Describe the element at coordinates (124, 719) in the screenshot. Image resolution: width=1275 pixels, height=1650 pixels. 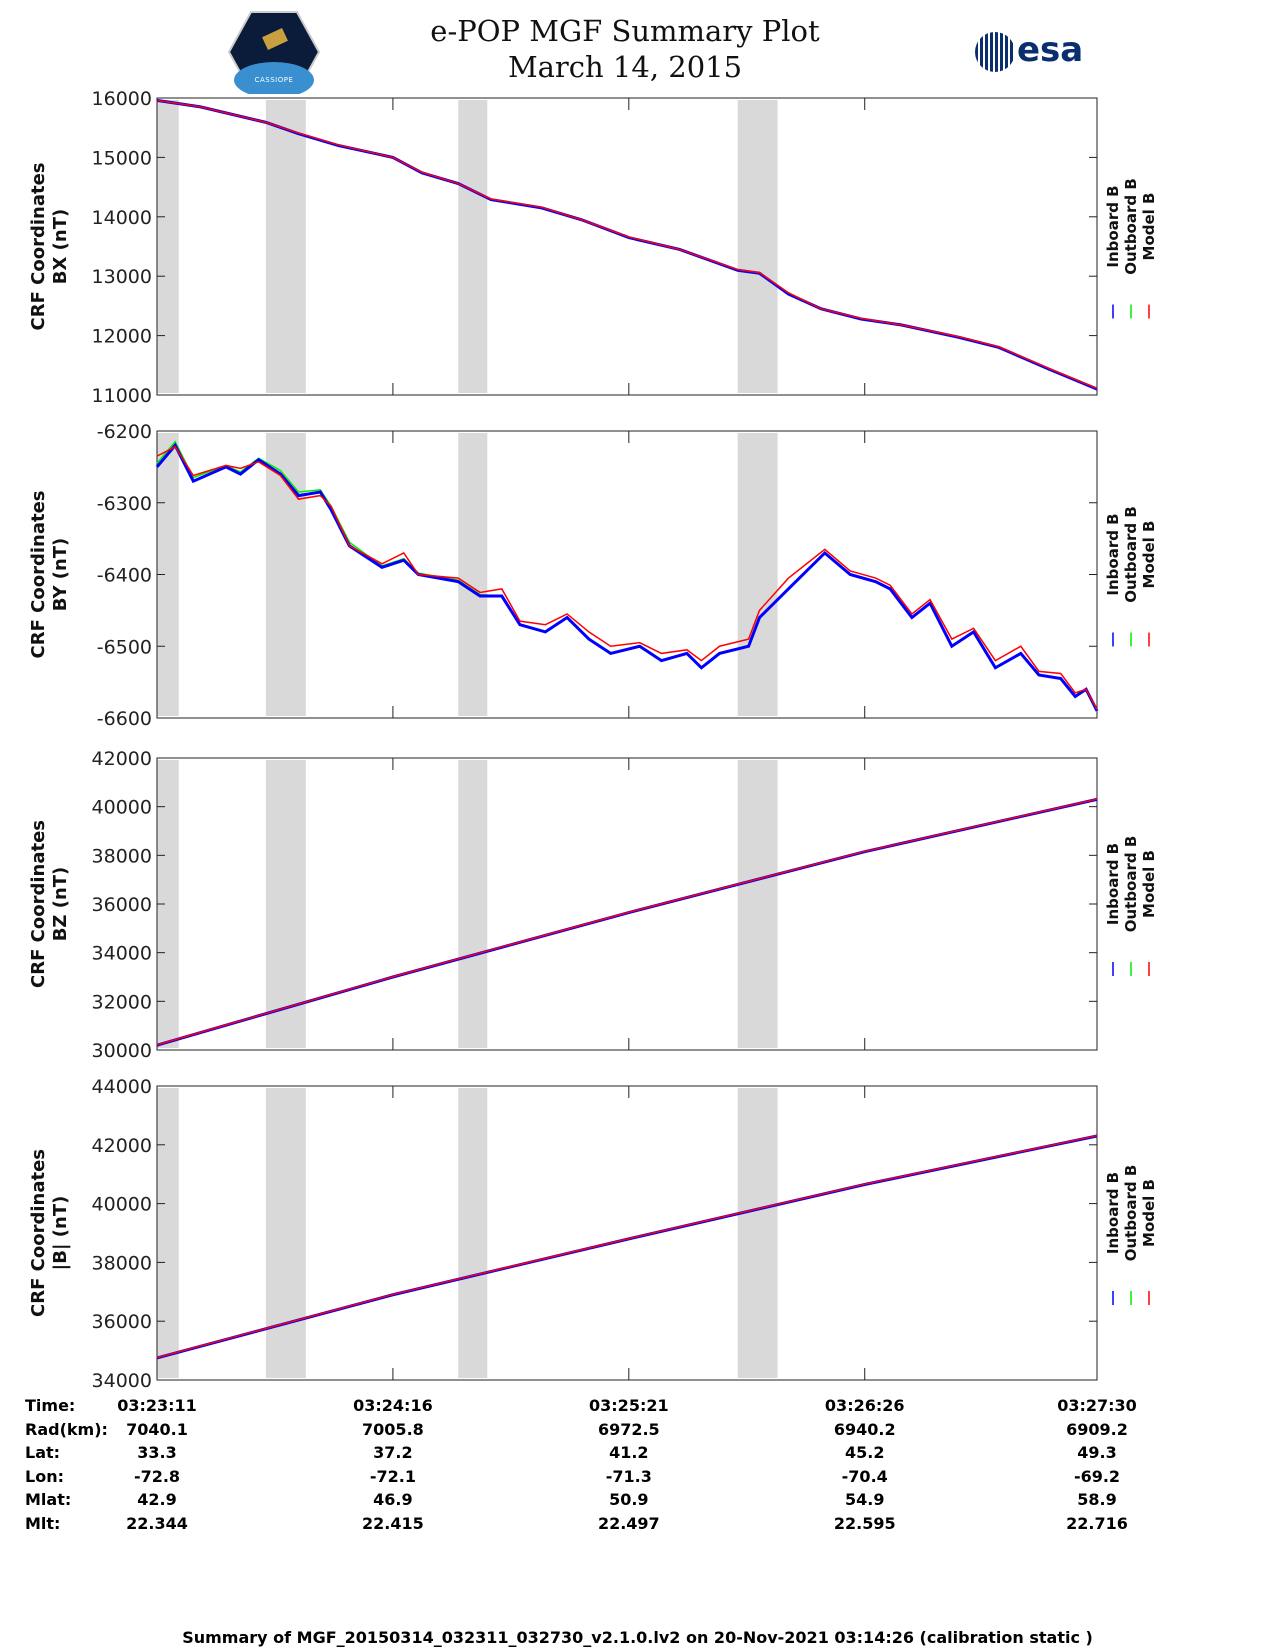
I see `y-tick-label: -6600` at that location.